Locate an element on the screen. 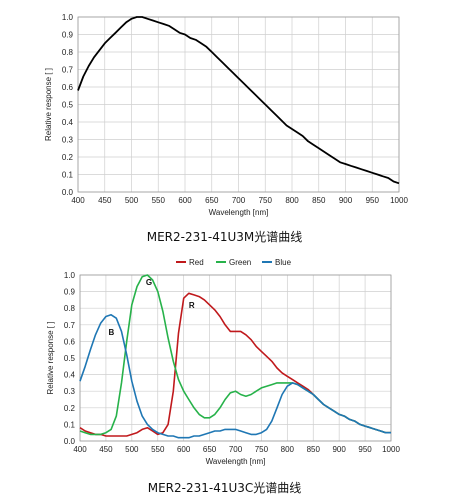 This screenshot has width=449, height=503. legend-item-blue: Blue is located at coordinates (277, 262).